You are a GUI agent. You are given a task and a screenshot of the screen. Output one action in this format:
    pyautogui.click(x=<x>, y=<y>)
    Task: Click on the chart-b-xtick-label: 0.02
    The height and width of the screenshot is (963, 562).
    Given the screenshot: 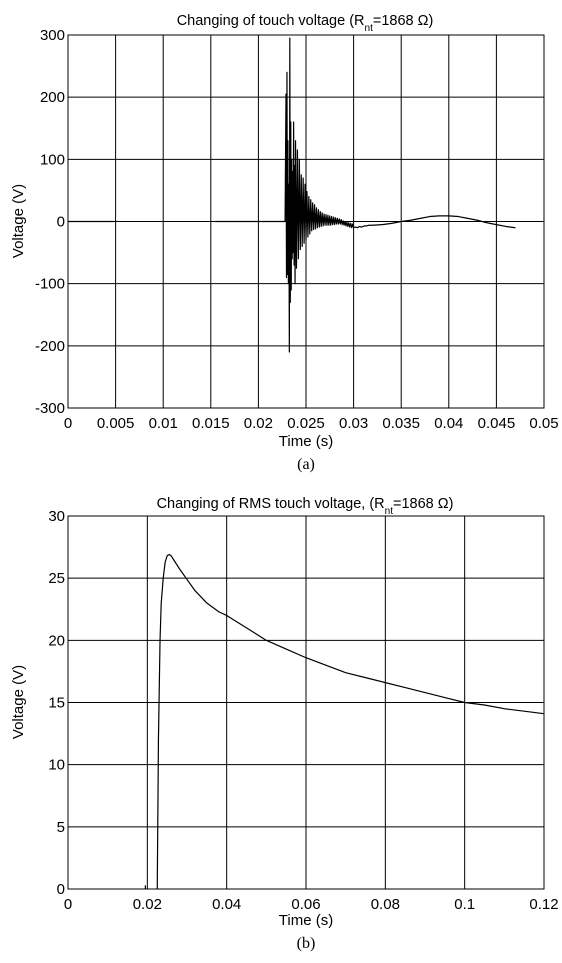 What is the action you would take?
    pyautogui.click(x=147, y=904)
    